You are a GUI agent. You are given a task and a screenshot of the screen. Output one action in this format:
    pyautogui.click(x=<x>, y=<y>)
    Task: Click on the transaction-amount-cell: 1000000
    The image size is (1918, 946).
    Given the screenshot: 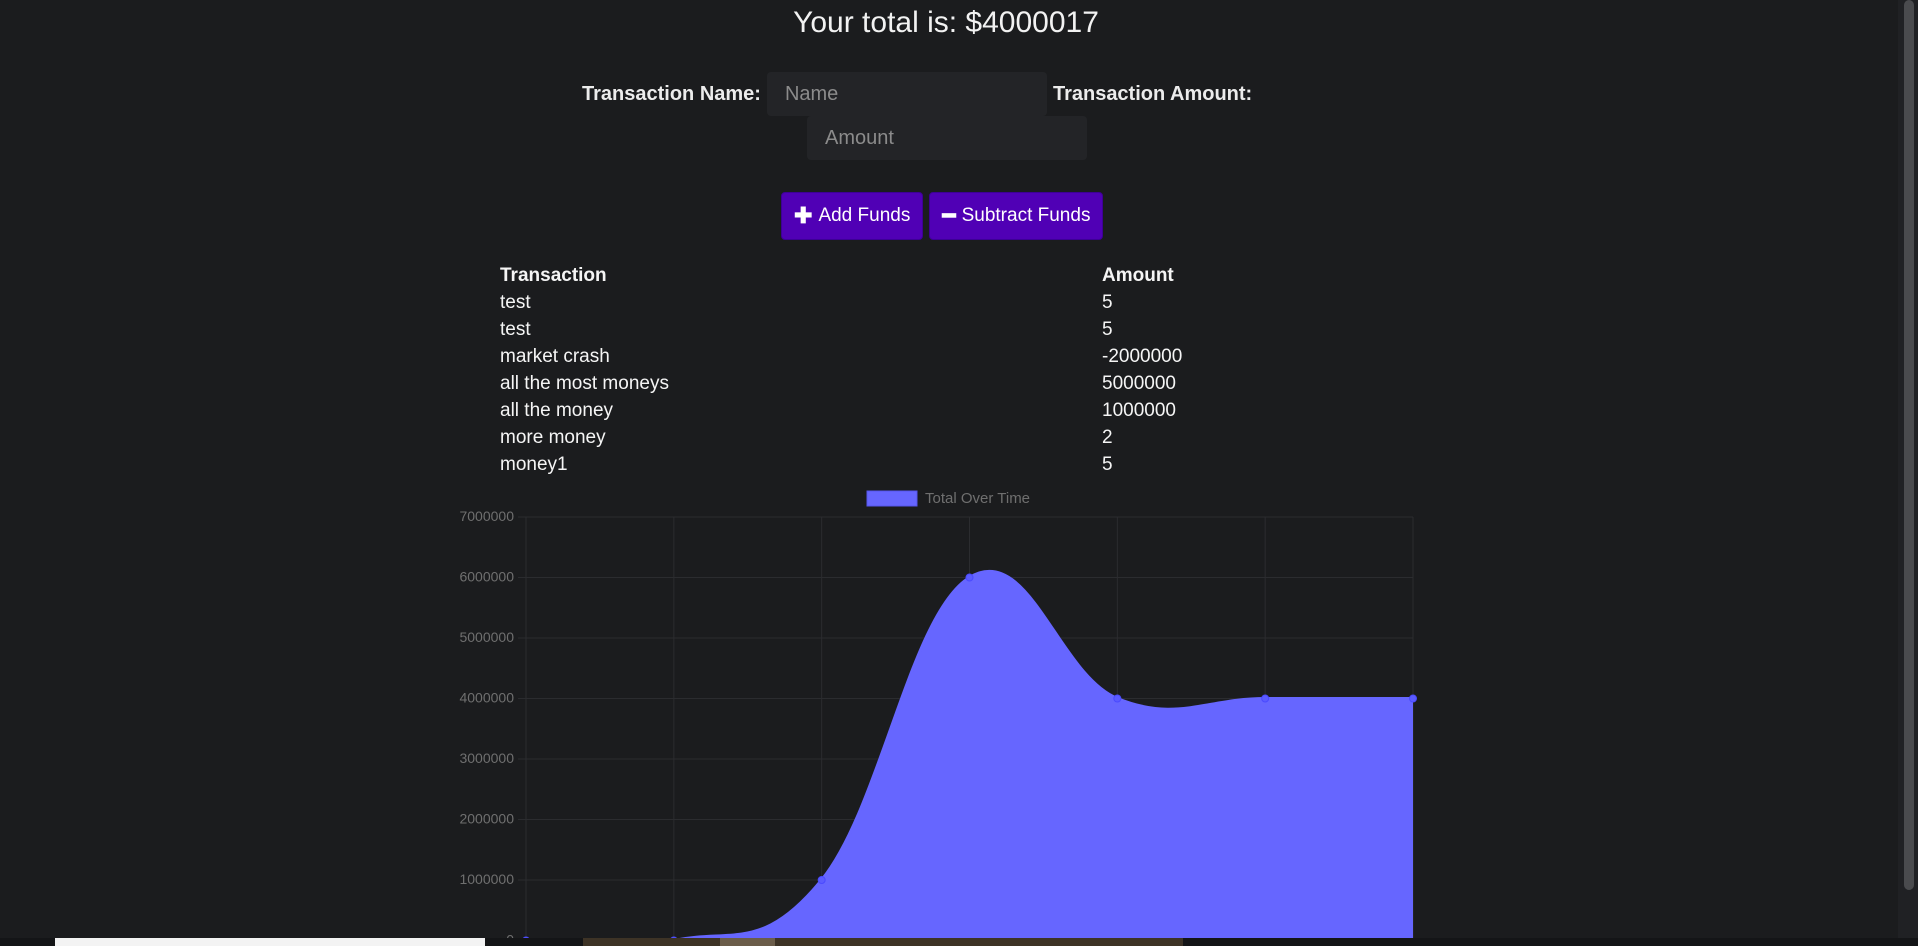 What is the action you would take?
    pyautogui.click(x=1139, y=410)
    